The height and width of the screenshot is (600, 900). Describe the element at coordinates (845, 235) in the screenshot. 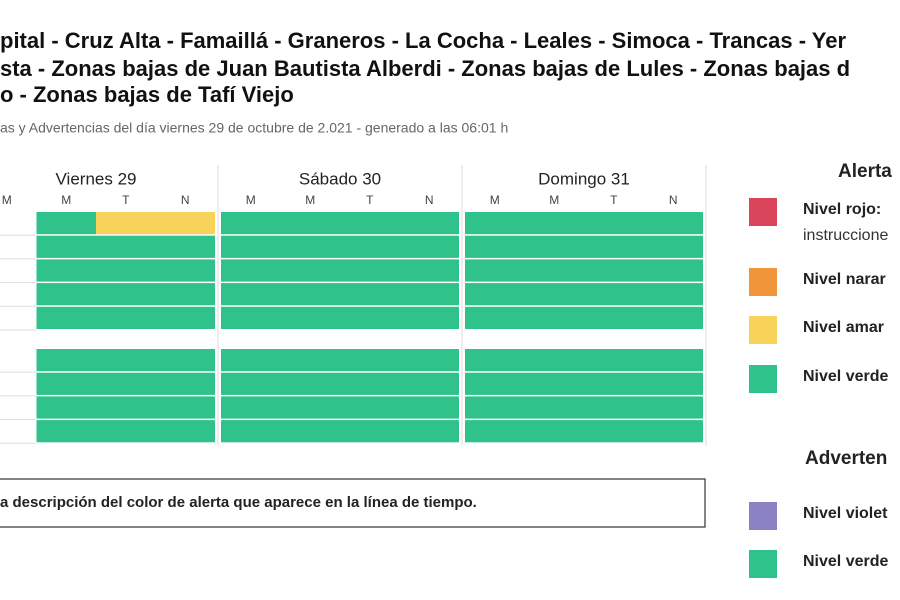

I see `legend-detail: instruccione` at that location.